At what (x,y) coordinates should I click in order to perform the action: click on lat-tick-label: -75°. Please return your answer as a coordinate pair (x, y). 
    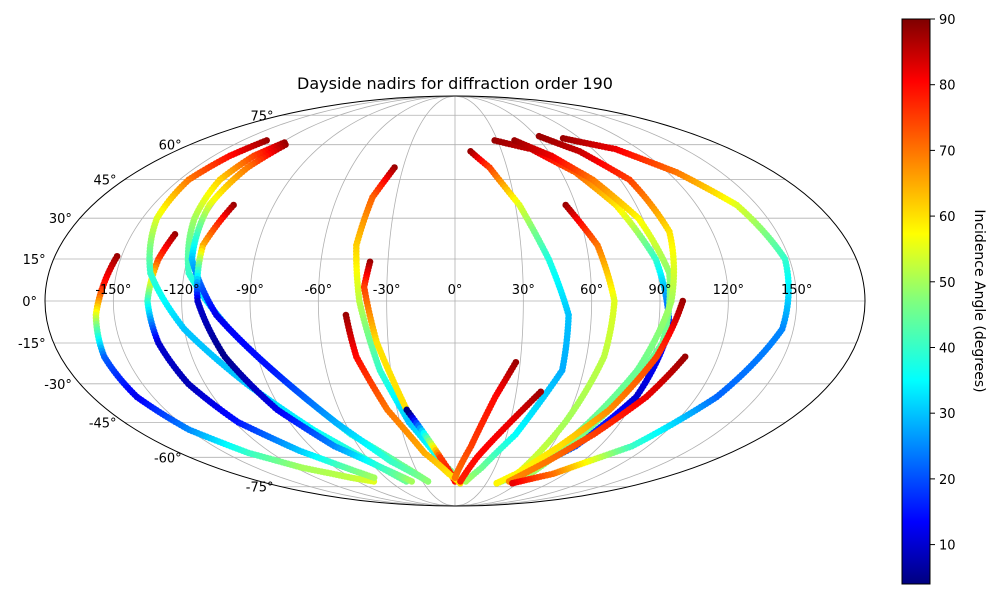
    Looking at the image, I should click on (260, 488).